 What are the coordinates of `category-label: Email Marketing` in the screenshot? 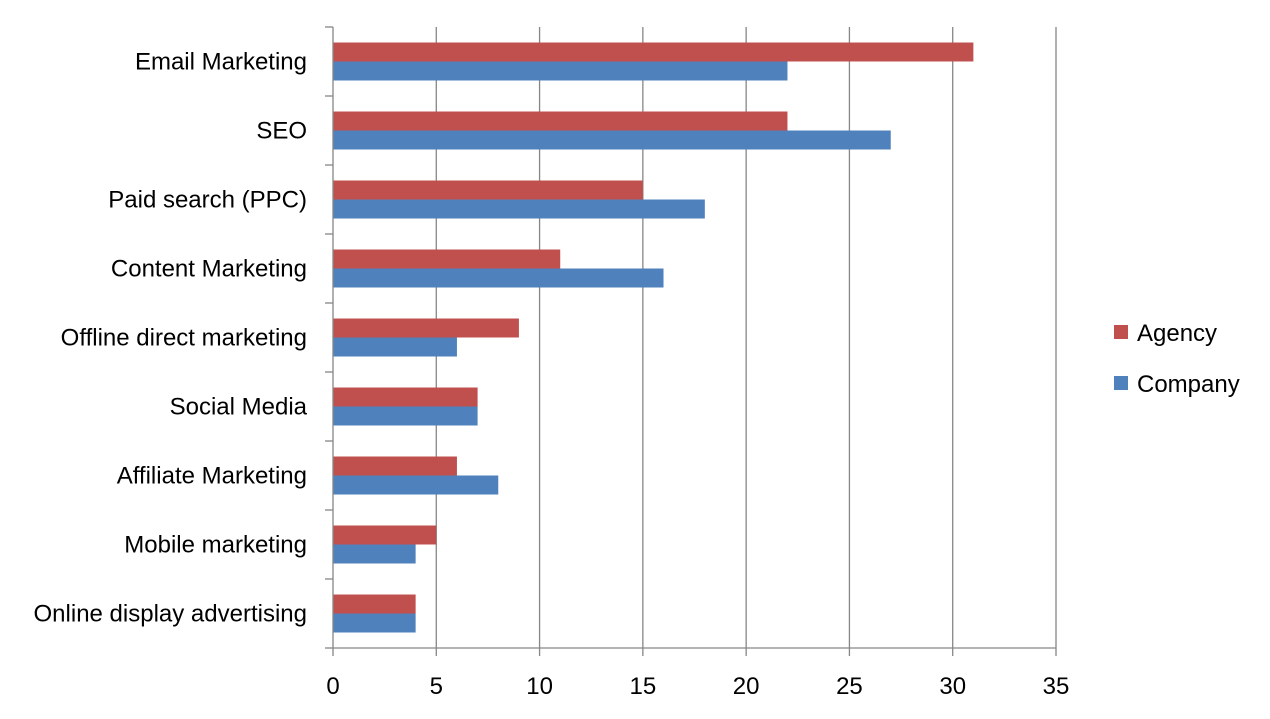 It's located at (221, 62).